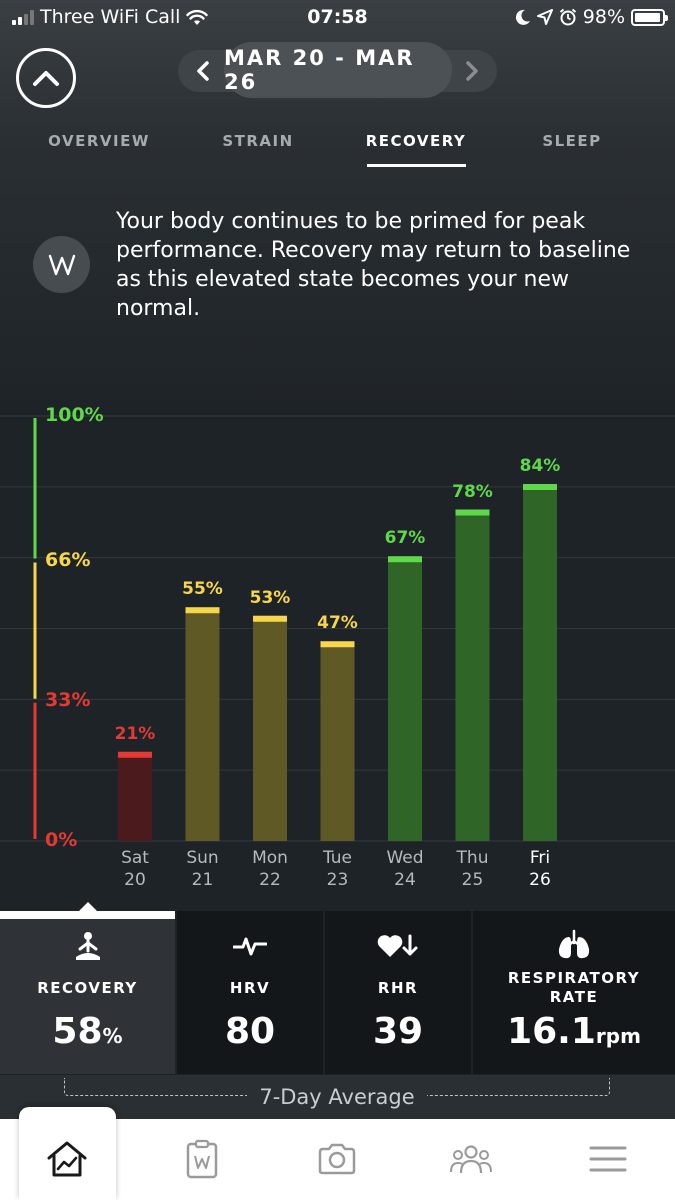 Image resolution: width=675 pixels, height=1200 pixels. What do you see at coordinates (270, 597) in the screenshot?
I see `bar-value-label: 53%` at bounding box center [270, 597].